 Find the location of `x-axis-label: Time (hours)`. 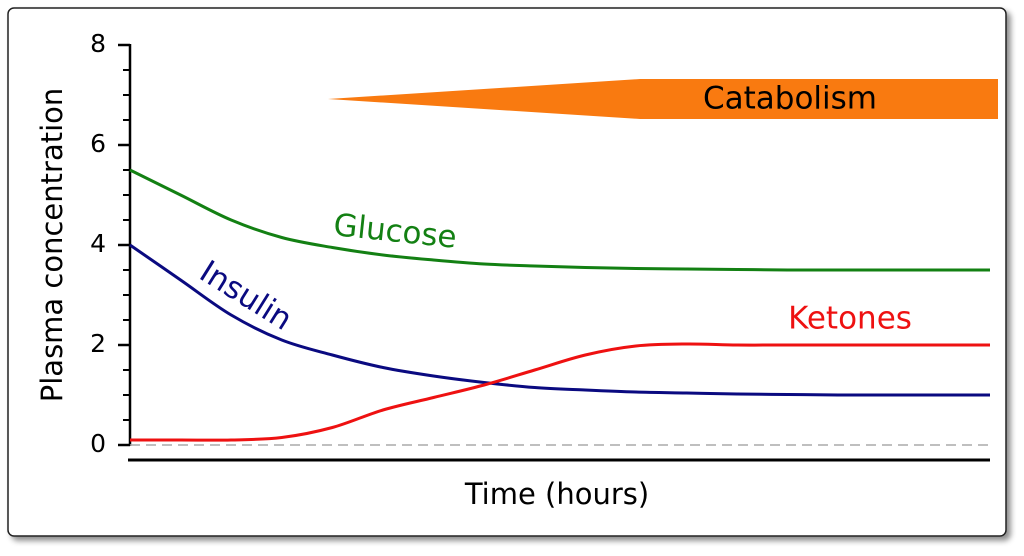

x-axis-label: Time (hours) is located at coordinates (556, 494).